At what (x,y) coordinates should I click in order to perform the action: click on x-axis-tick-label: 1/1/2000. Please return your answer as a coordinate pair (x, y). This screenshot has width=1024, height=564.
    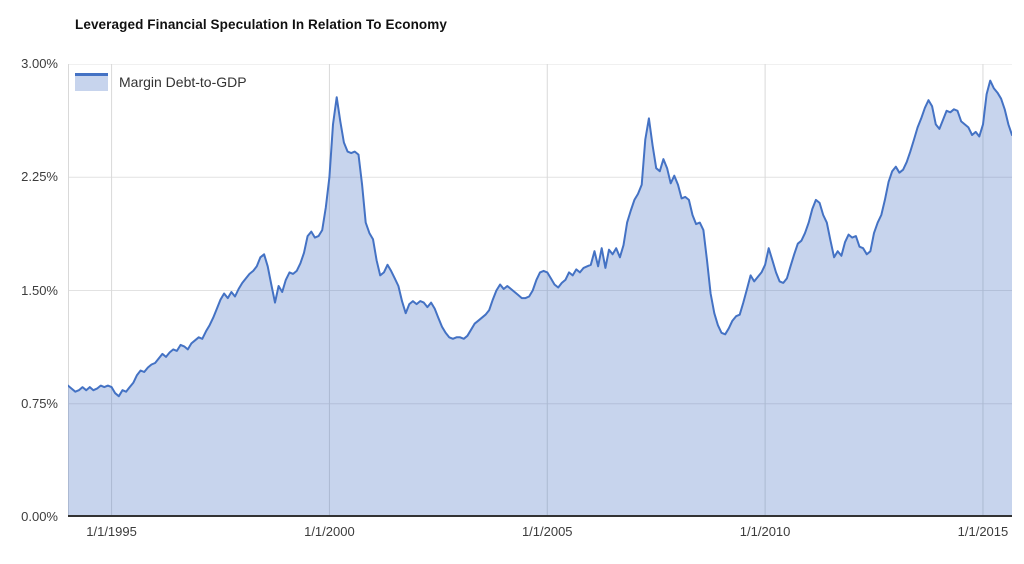
    Looking at the image, I should click on (329, 531).